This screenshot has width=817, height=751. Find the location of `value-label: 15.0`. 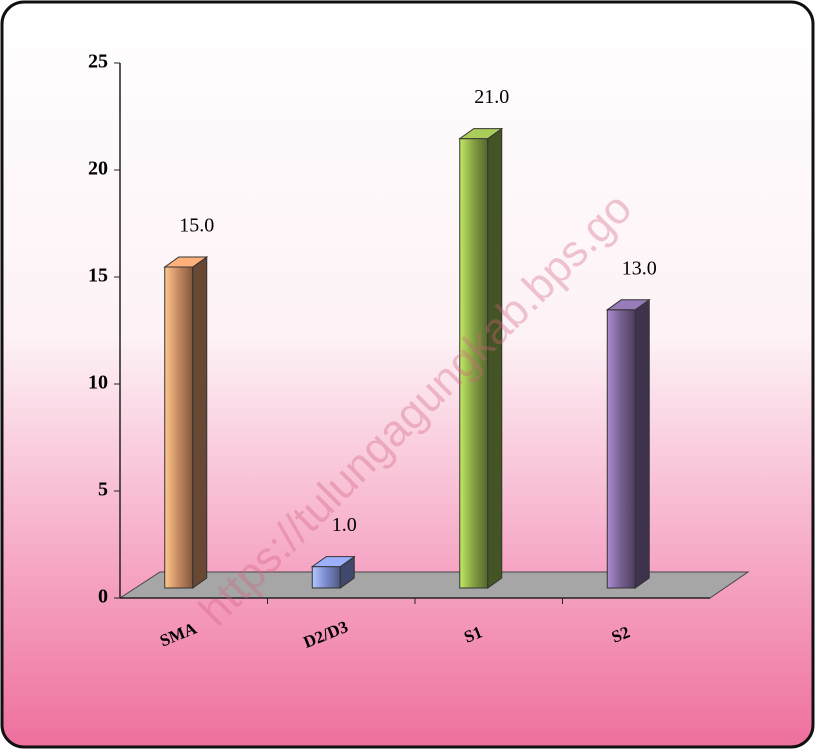

value-label: 15.0 is located at coordinates (196, 226).